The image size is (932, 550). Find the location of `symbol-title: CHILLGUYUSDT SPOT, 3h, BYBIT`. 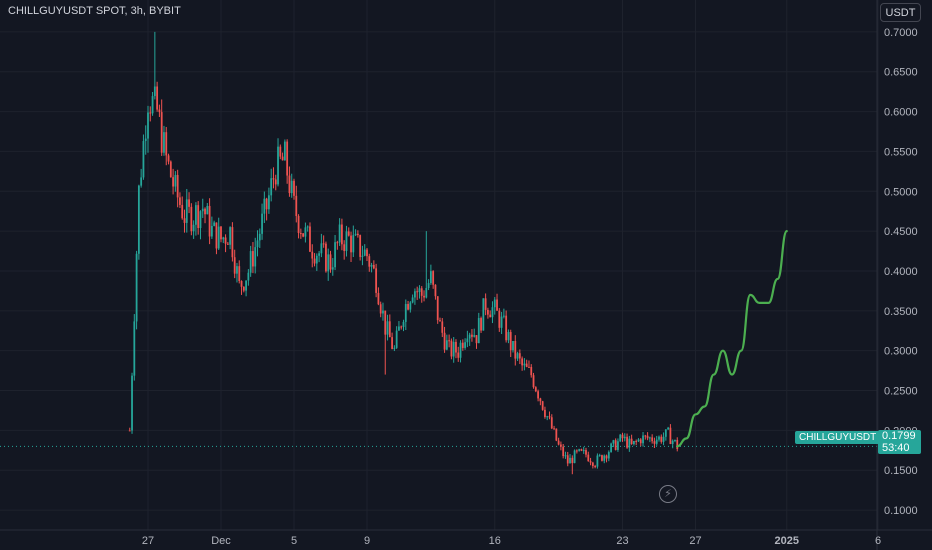

symbol-title: CHILLGUYUSDT SPOT, 3h, BYBIT is located at coordinates (94, 11).